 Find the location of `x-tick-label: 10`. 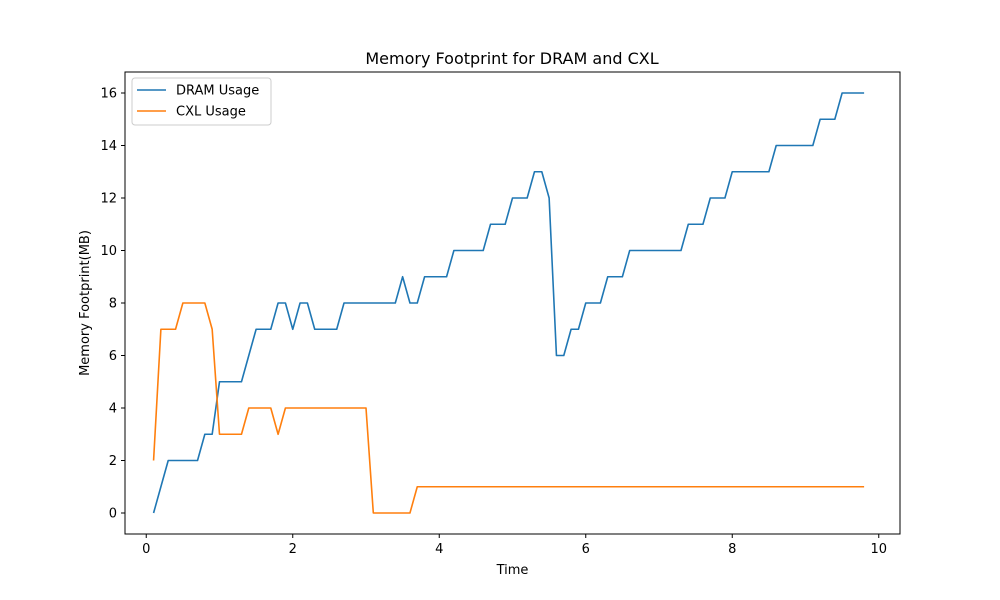

x-tick-label: 10 is located at coordinates (878, 549).